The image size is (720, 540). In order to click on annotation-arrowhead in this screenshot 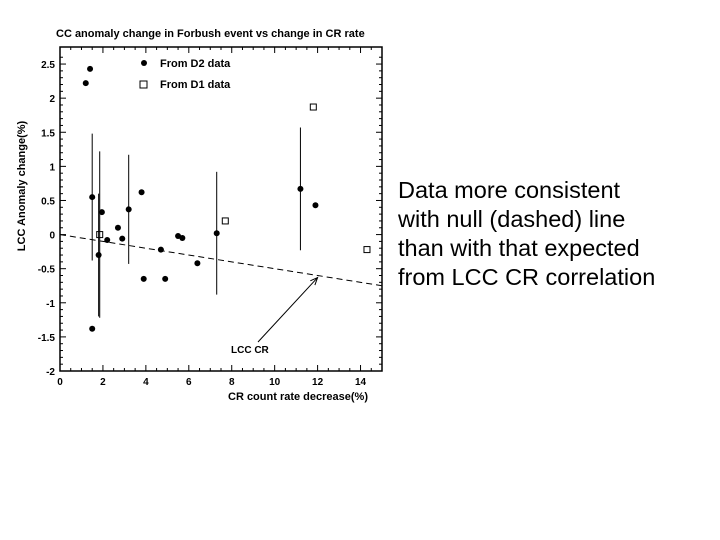, I will do `click(314, 281)`.